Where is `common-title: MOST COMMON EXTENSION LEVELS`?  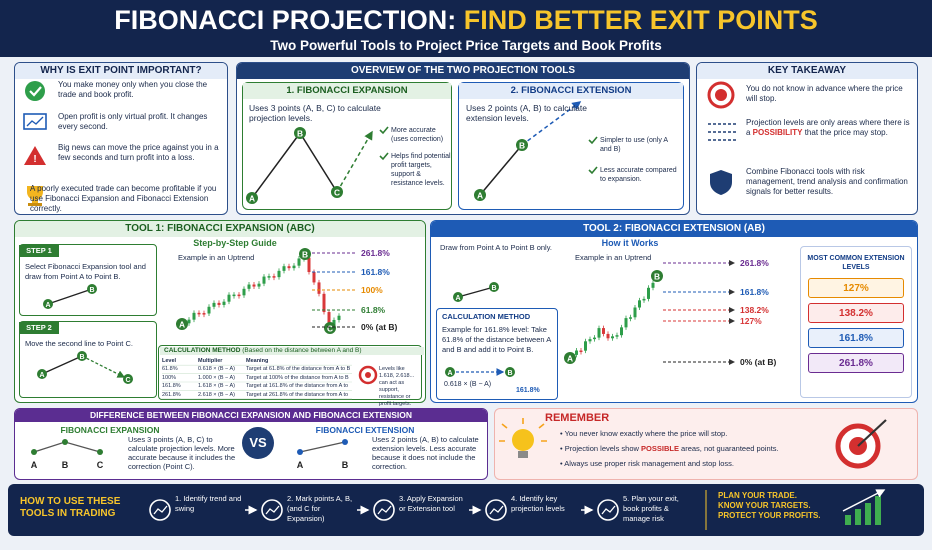 common-title: MOST COMMON EXTENSION LEVELS is located at coordinates (856, 263).